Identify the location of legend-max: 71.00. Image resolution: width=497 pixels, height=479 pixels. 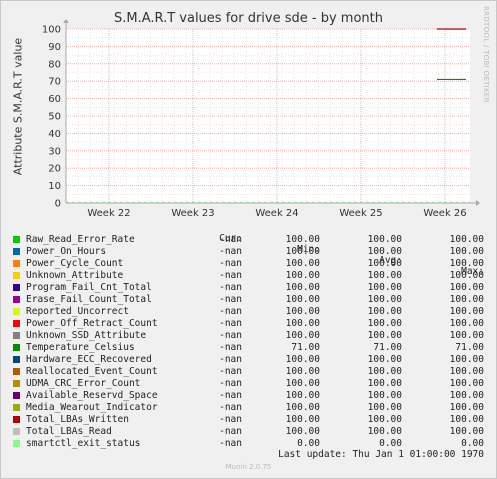
(469, 347).